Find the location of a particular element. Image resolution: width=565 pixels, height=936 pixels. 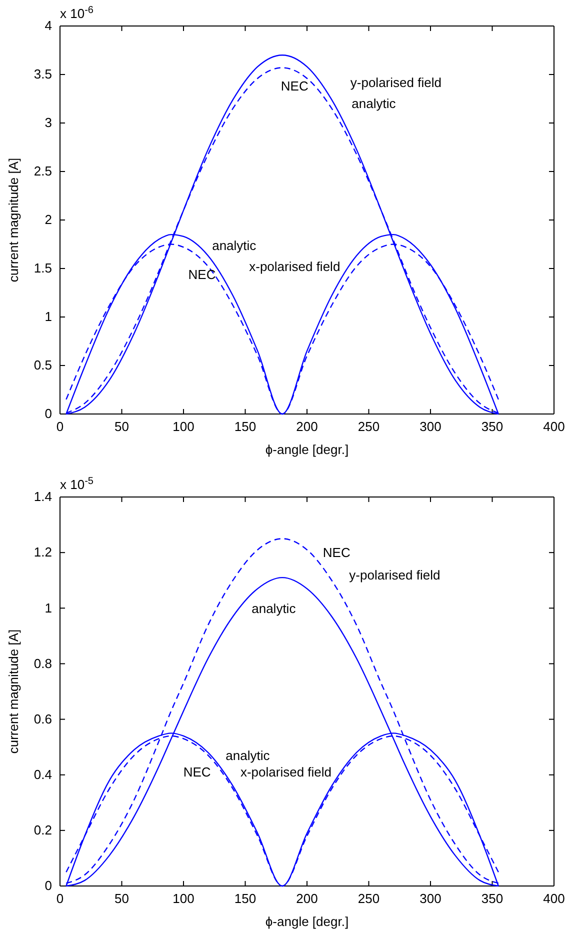

y-tick-label: 2 is located at coordinates (48, 220).